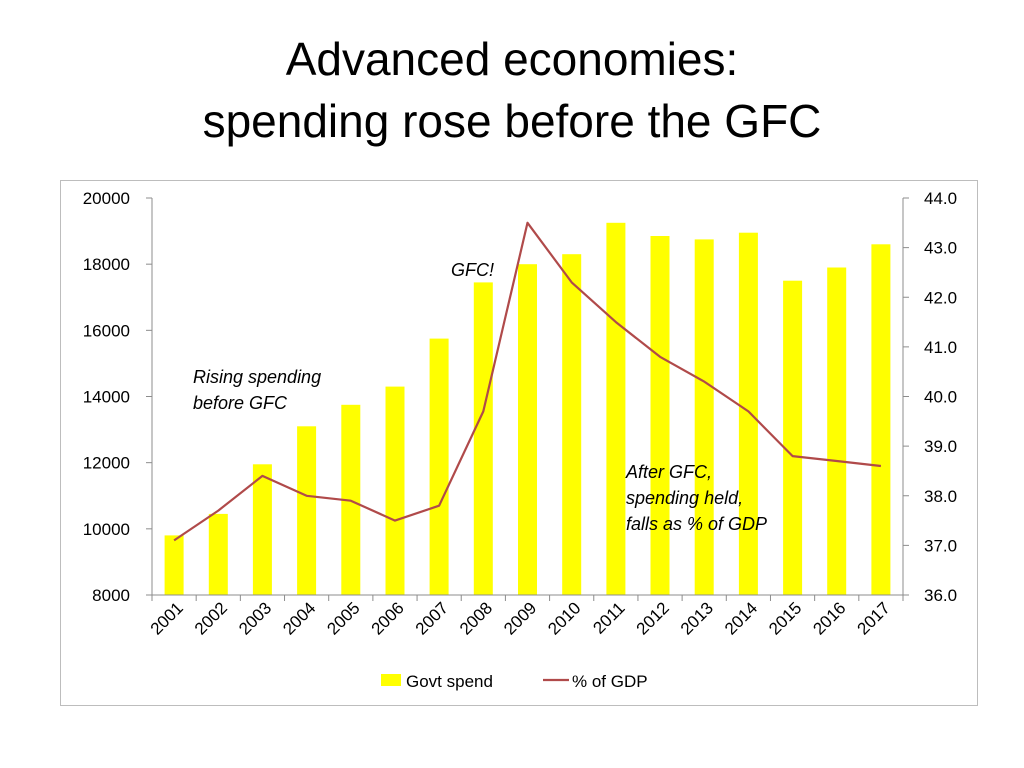 The height and width of the screenshot is (768, 1024). What do you see at coordinates (940, 496) in the screenshot?
I see `right-tick-label: 38.0` at bounding box center [940, 496].